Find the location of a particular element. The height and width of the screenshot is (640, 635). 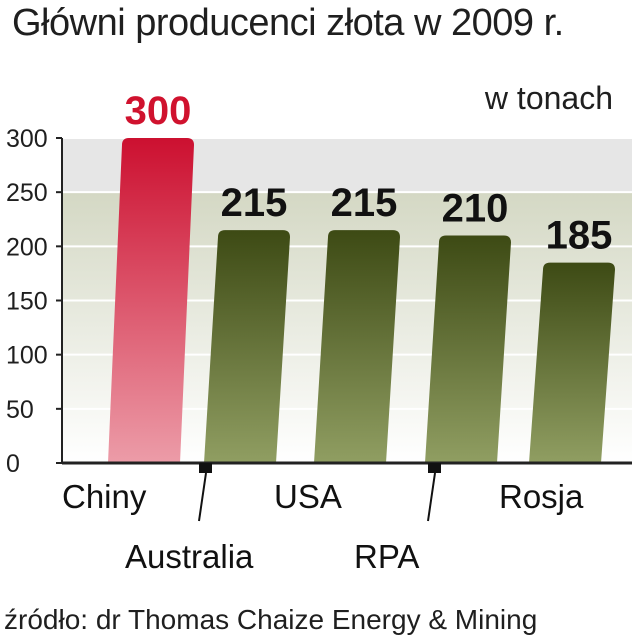

source-note: źródło: dr Thomas Chaize Energy & Mining is located at coordinates (271, 619).